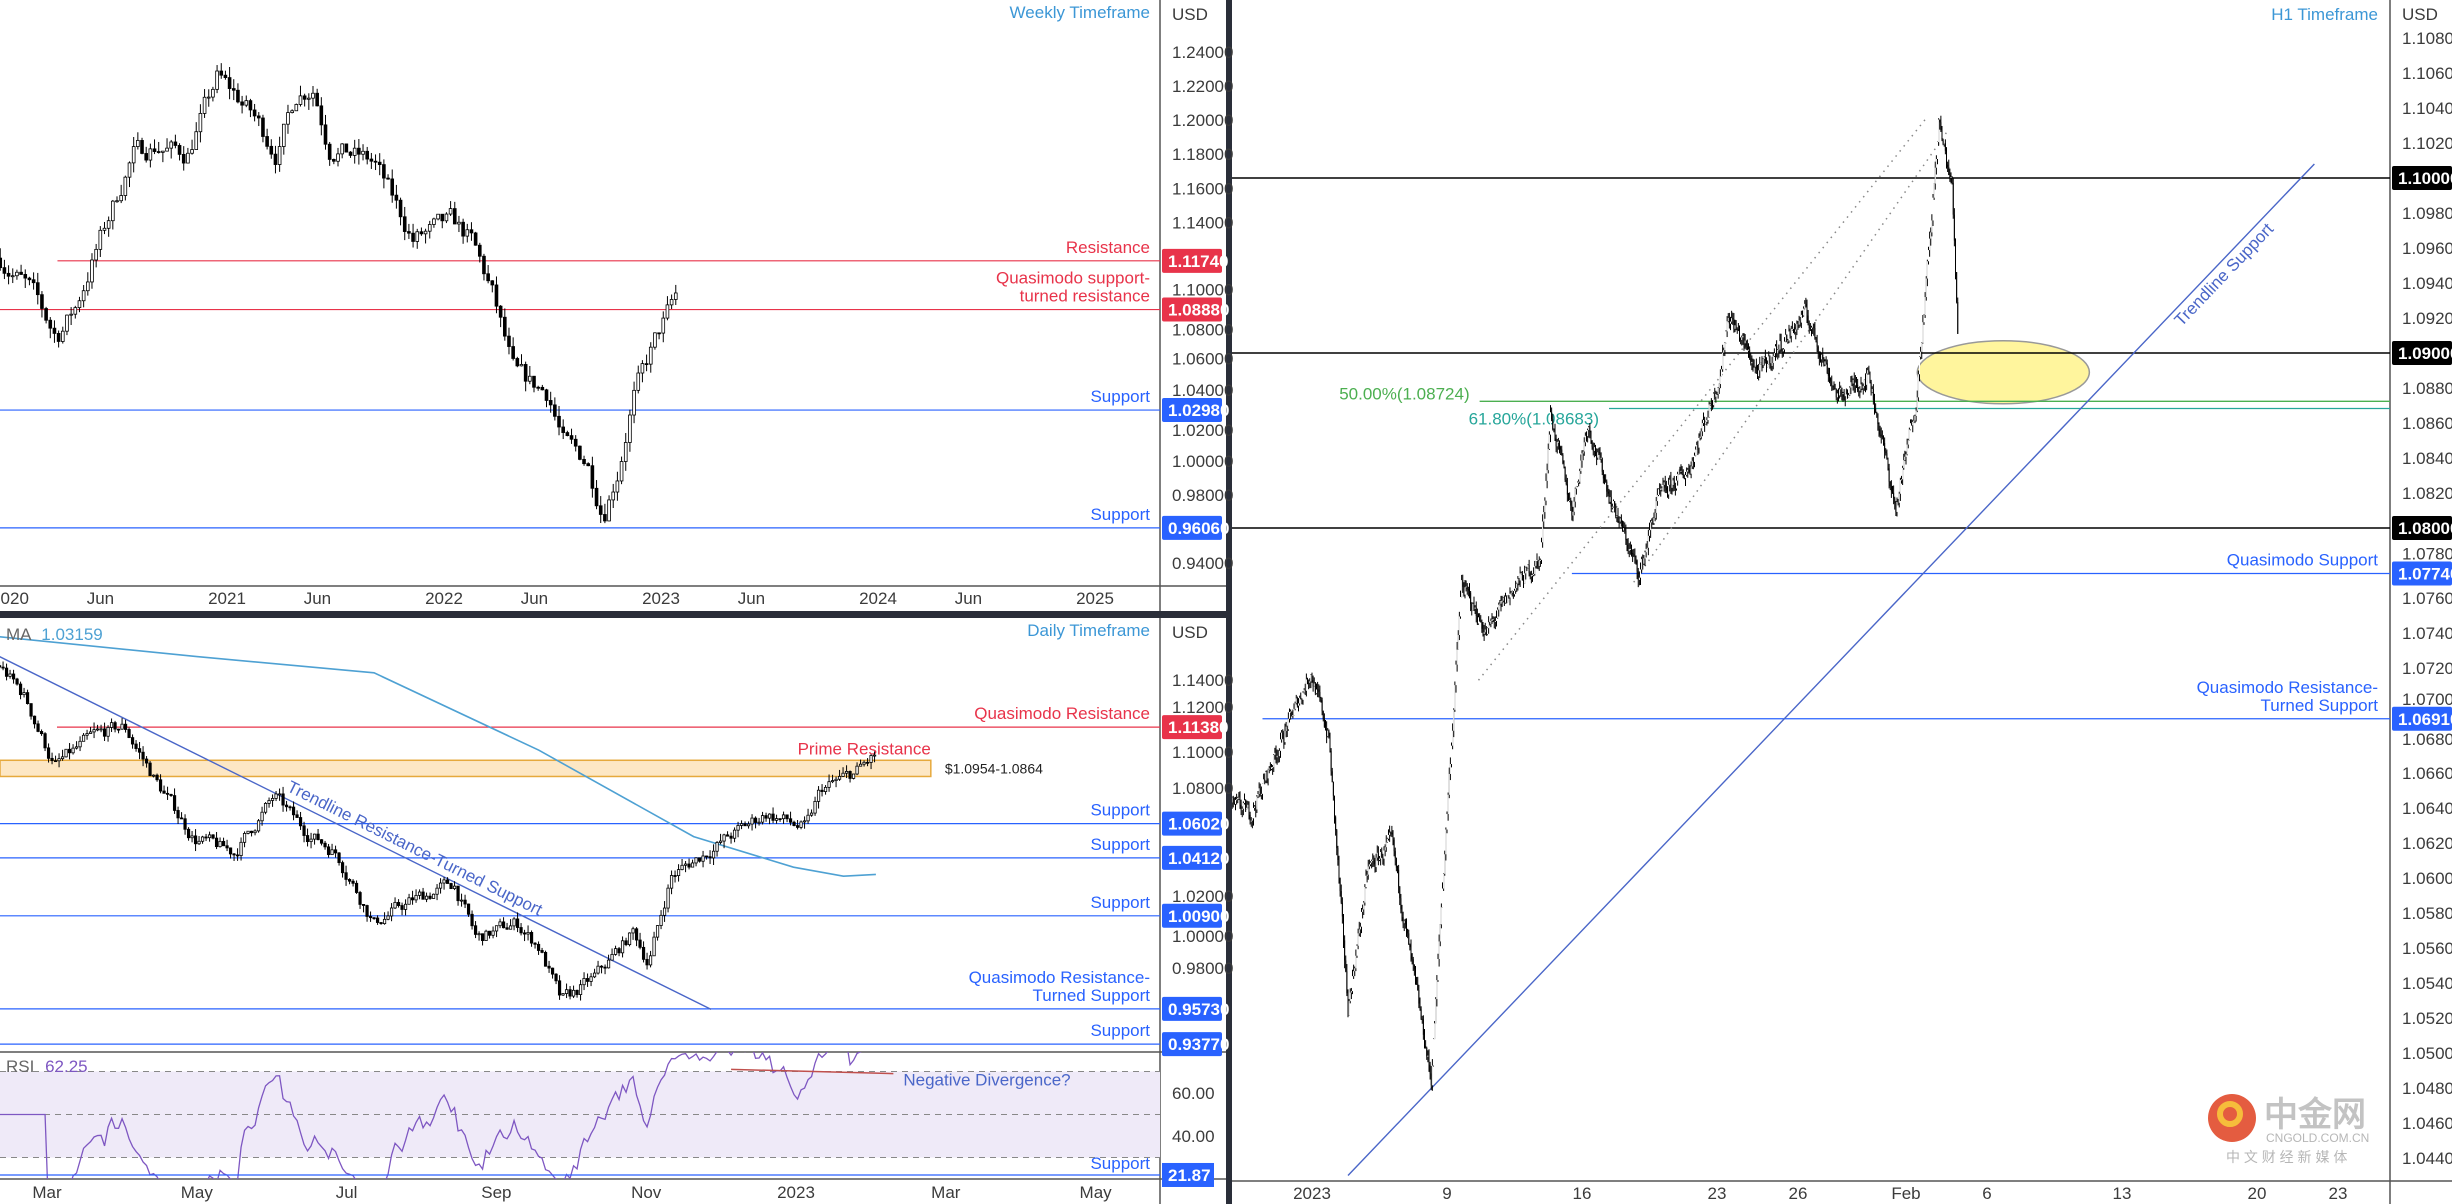  Describe the element at coordinates (2003, 372) in the screenshot. I see `buy-zone-ellipse` at that location.